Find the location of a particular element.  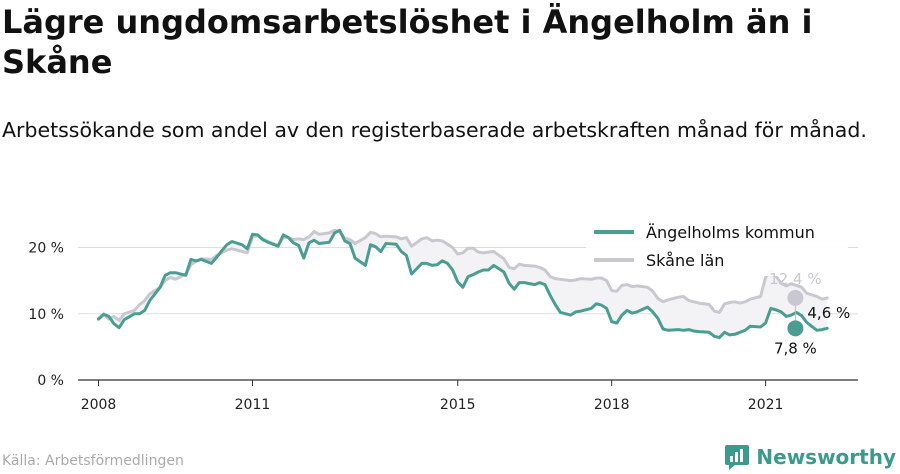

brand-logo: Newsworthy is located at coordinates (810, 457).